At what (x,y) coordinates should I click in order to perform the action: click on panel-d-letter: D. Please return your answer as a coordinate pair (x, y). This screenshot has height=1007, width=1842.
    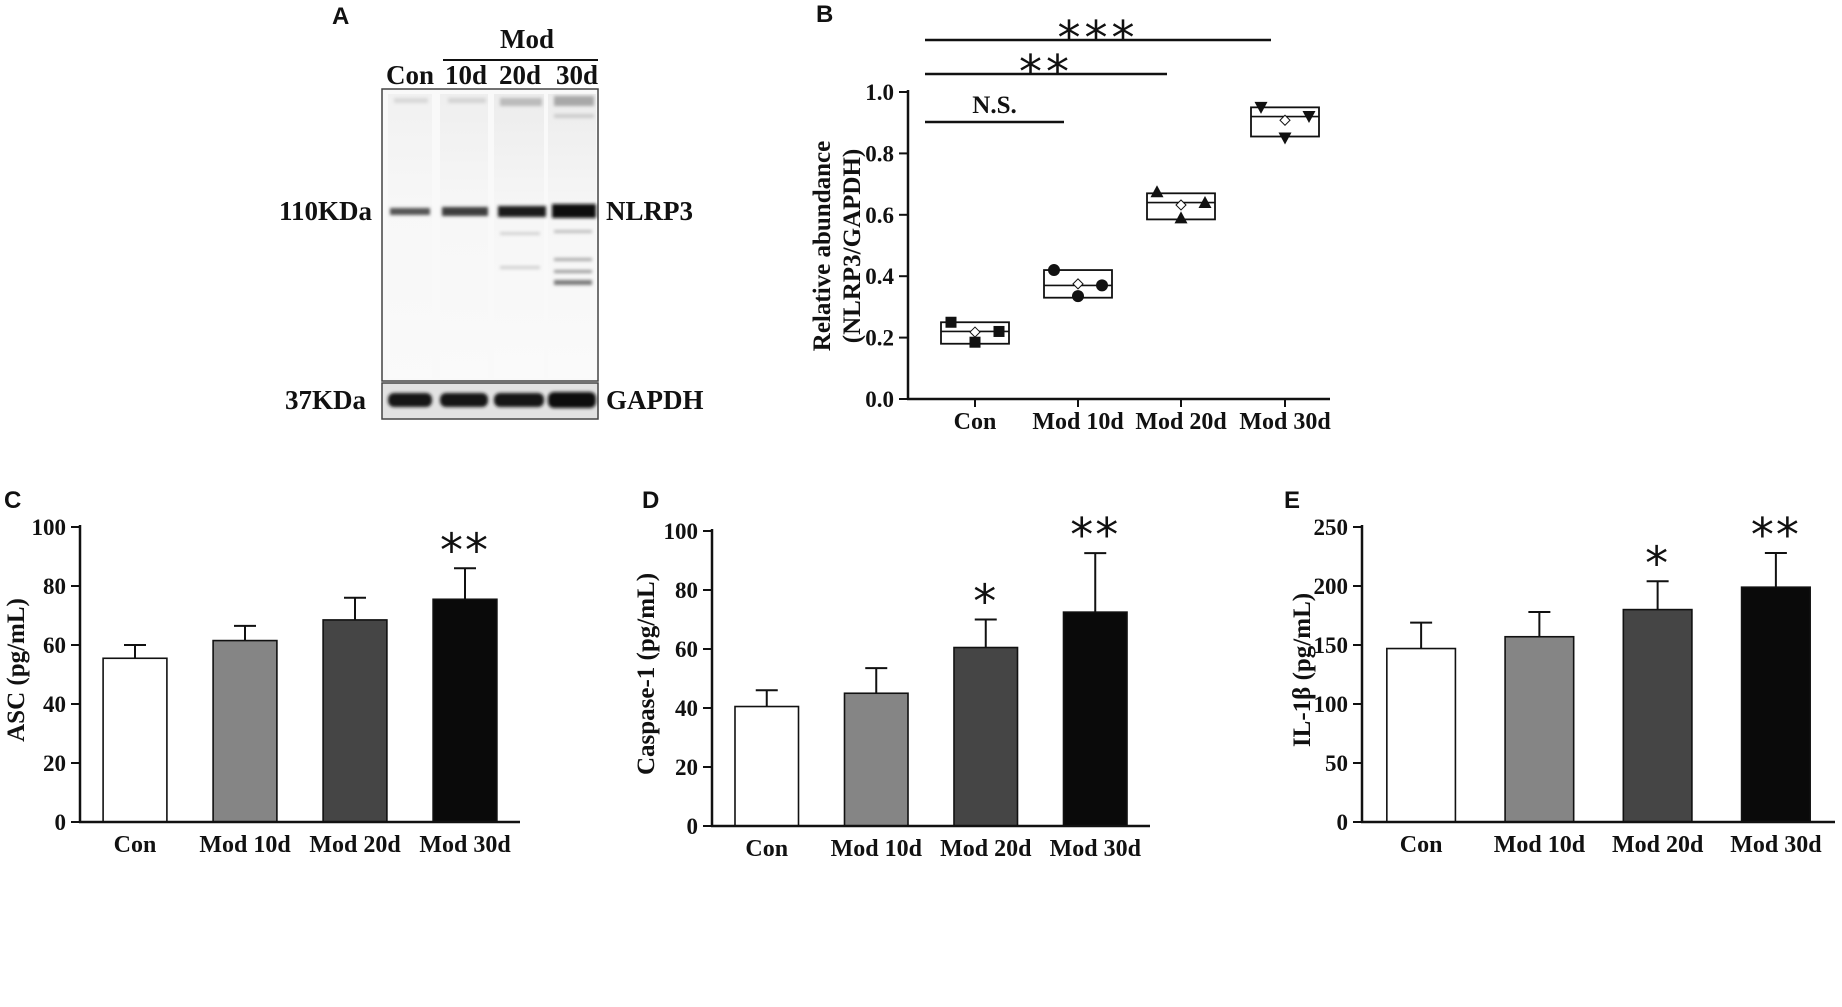
    Looking at the image, I should click on (650, 500).